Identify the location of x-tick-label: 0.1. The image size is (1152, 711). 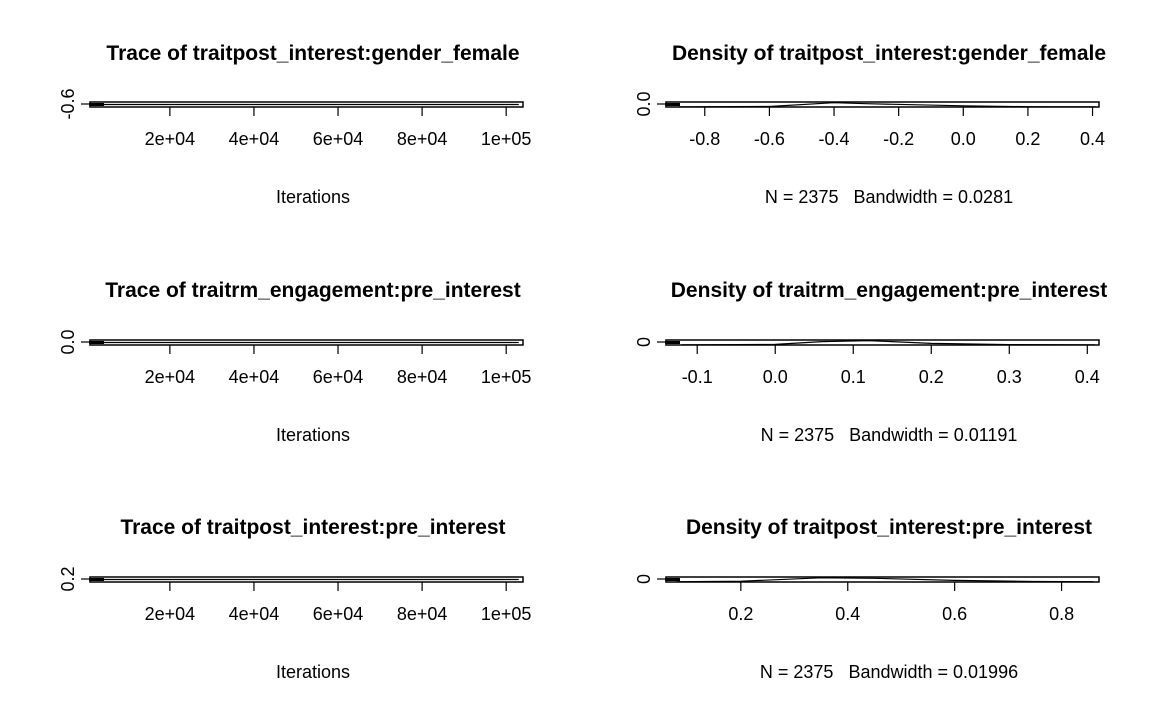
(853, 377).